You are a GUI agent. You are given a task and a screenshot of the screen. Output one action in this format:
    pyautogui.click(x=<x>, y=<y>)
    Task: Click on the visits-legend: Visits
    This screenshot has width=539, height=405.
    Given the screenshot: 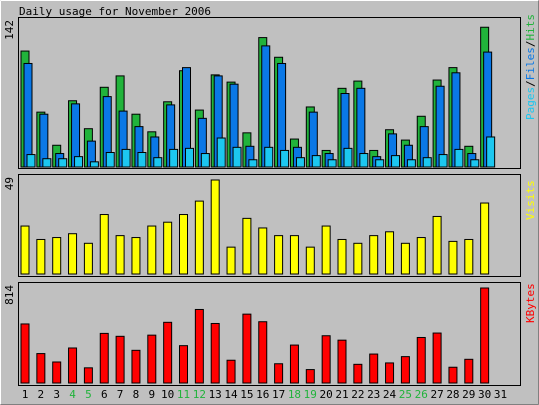 What is the action you would take?
    pyautogui.click(x=530, y=200)
    